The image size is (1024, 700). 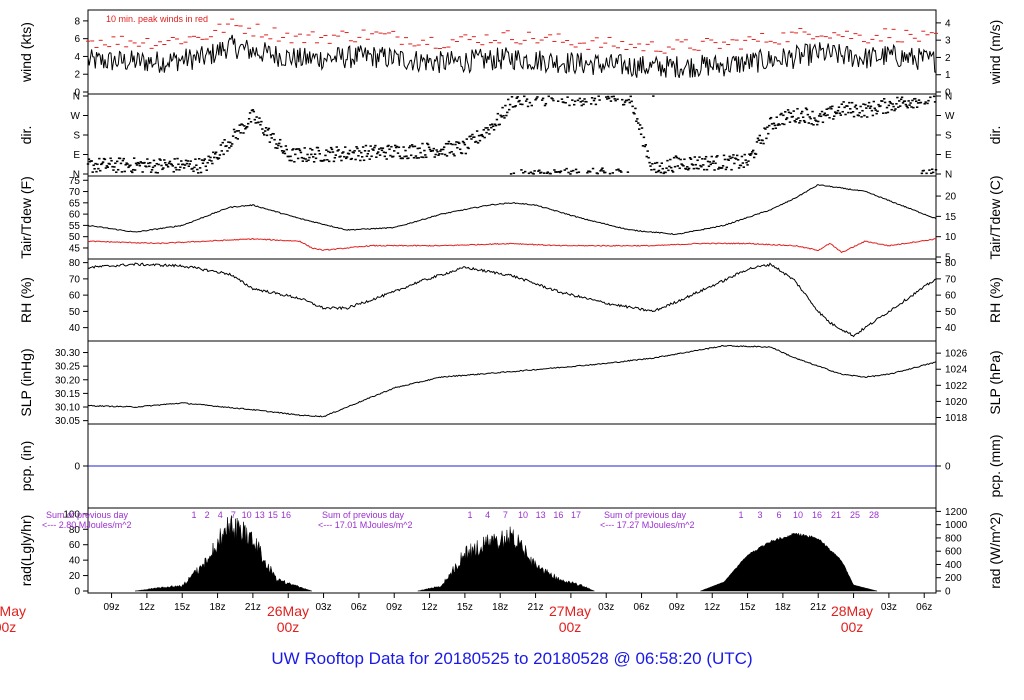 What do you see at coordinates (951, 312) in the screenshot?
I see `tick-label-right: 50` at bounding box center [951, 312].